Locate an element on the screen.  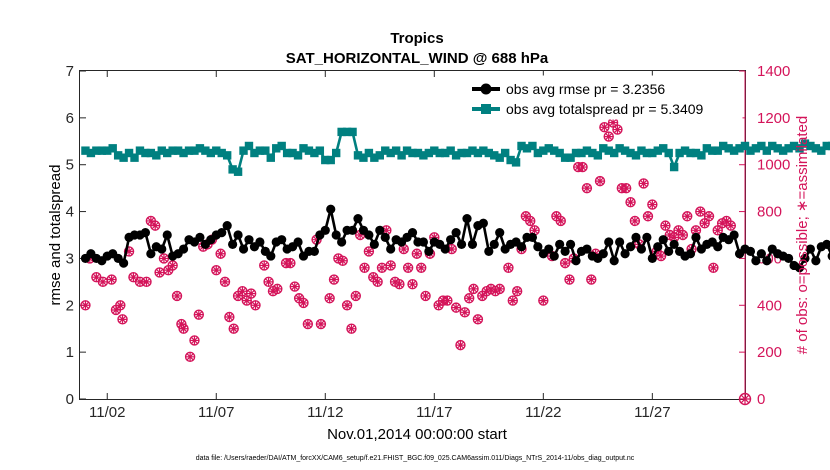
y-tick-label: 1 is located at coordinates (70, 352).